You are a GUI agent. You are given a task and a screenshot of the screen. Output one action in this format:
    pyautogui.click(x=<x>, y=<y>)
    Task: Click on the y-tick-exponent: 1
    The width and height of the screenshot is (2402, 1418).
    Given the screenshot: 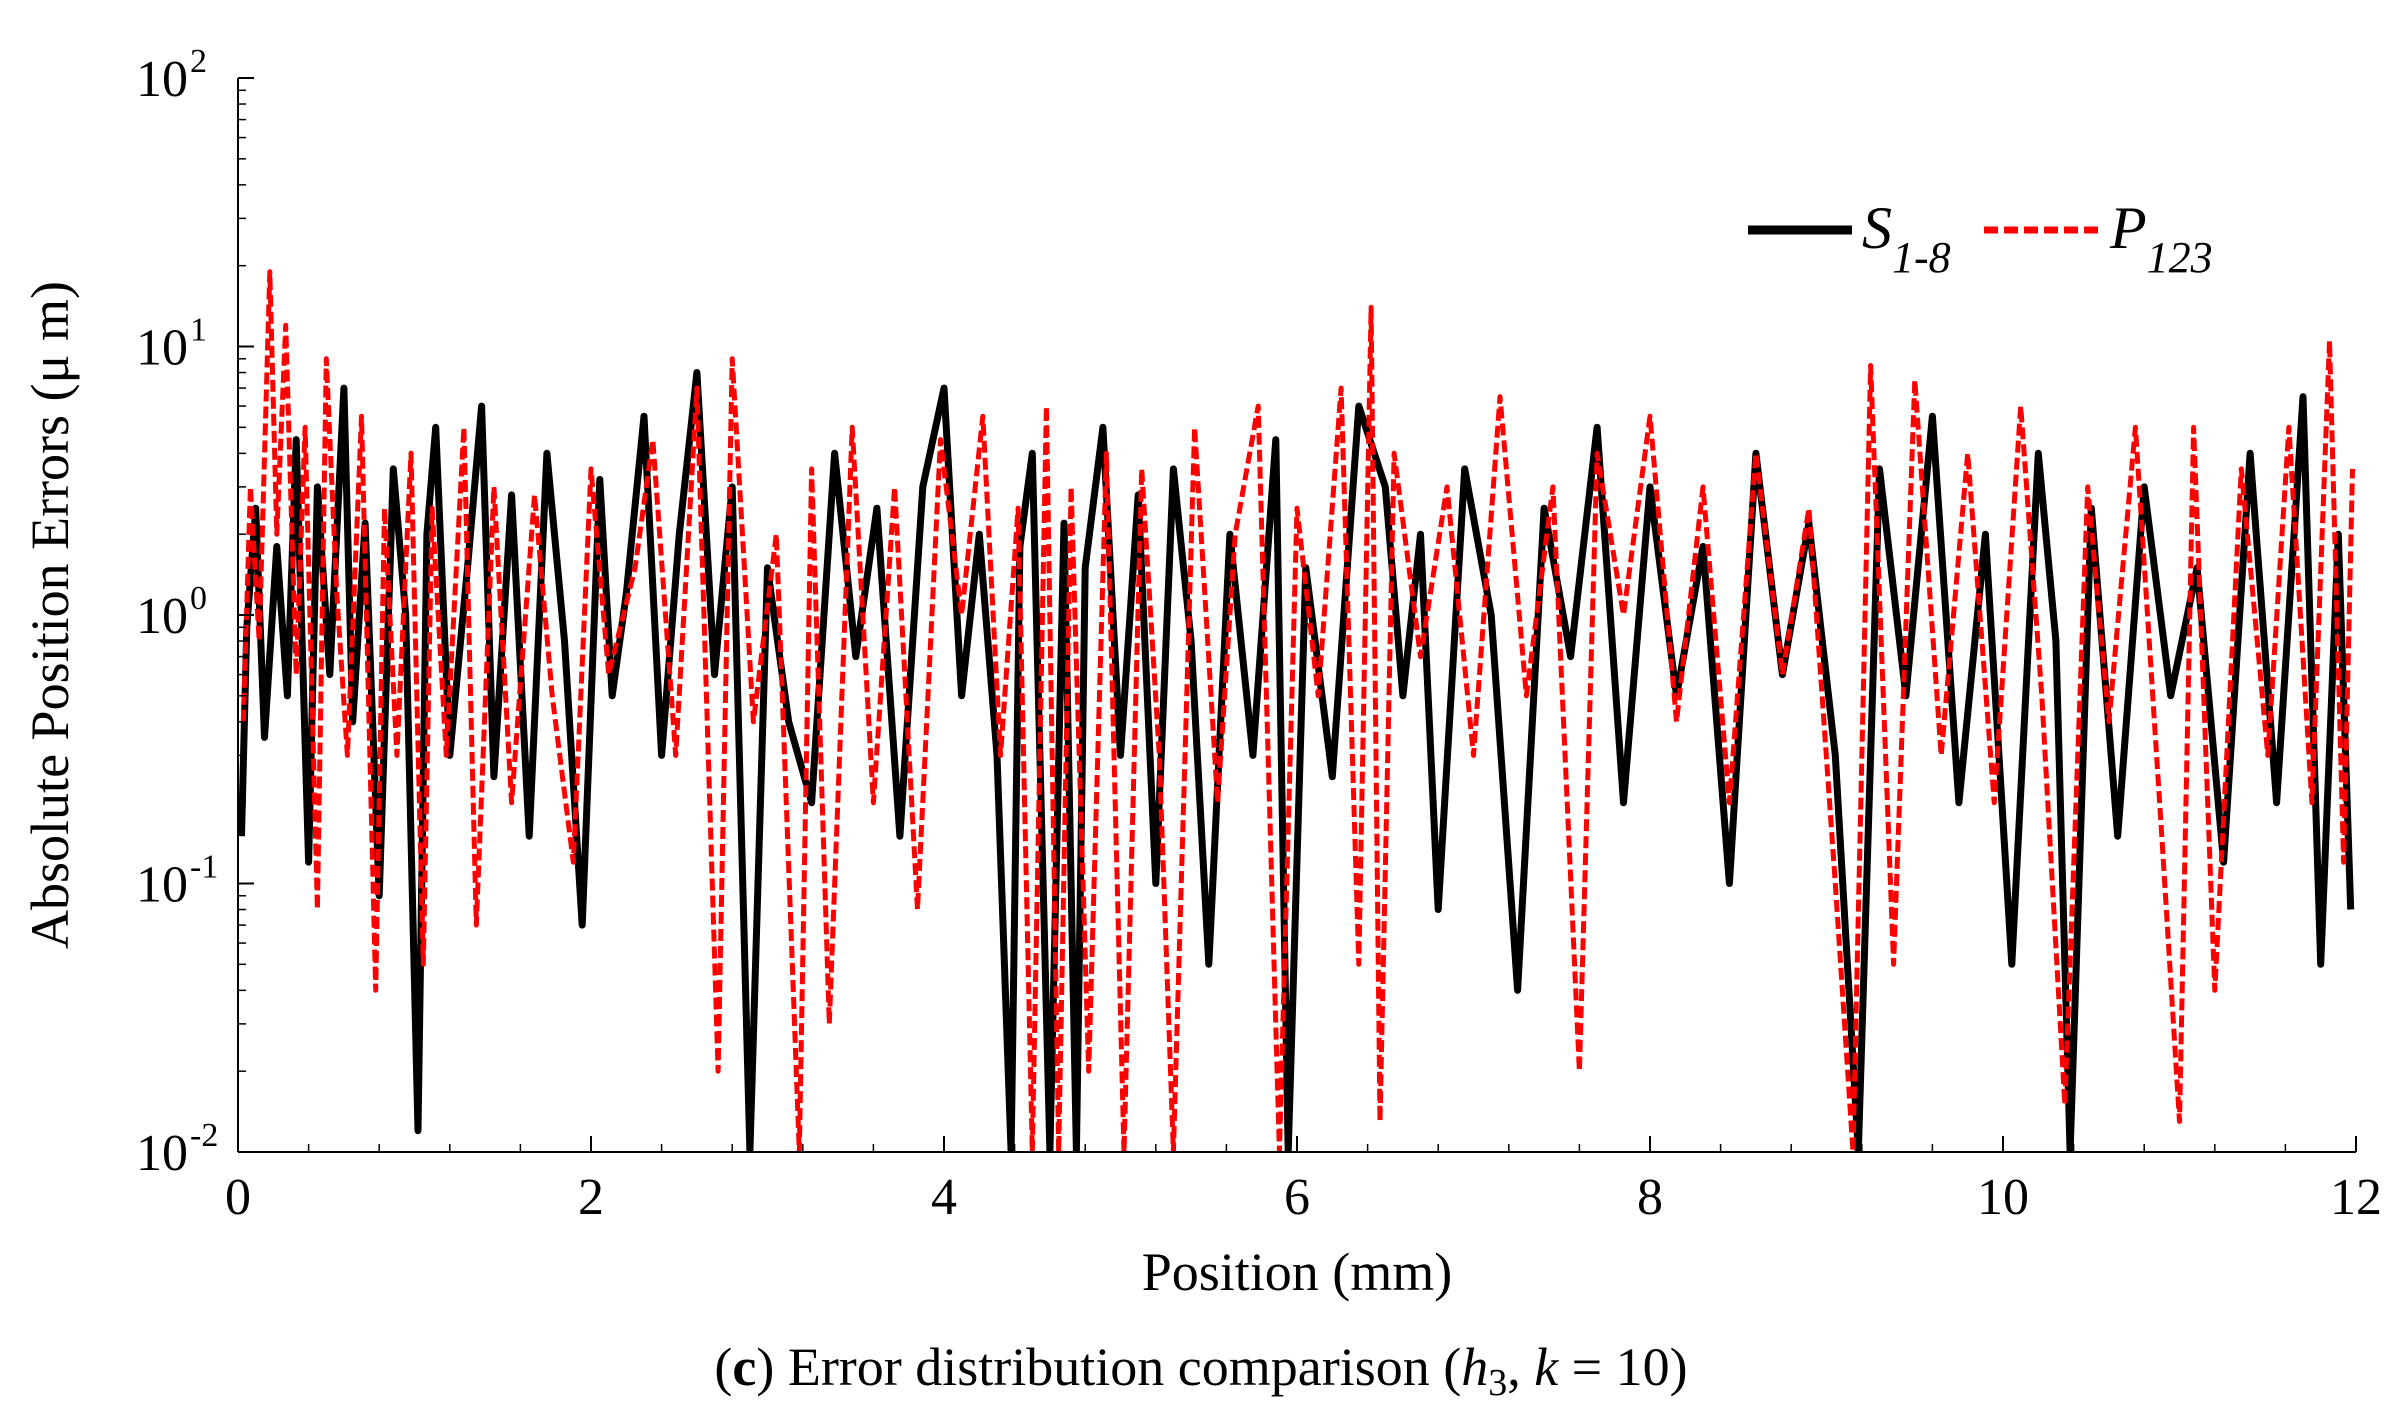 What is the action you would take?
    pyautogui.click(x=198, y=330)
    